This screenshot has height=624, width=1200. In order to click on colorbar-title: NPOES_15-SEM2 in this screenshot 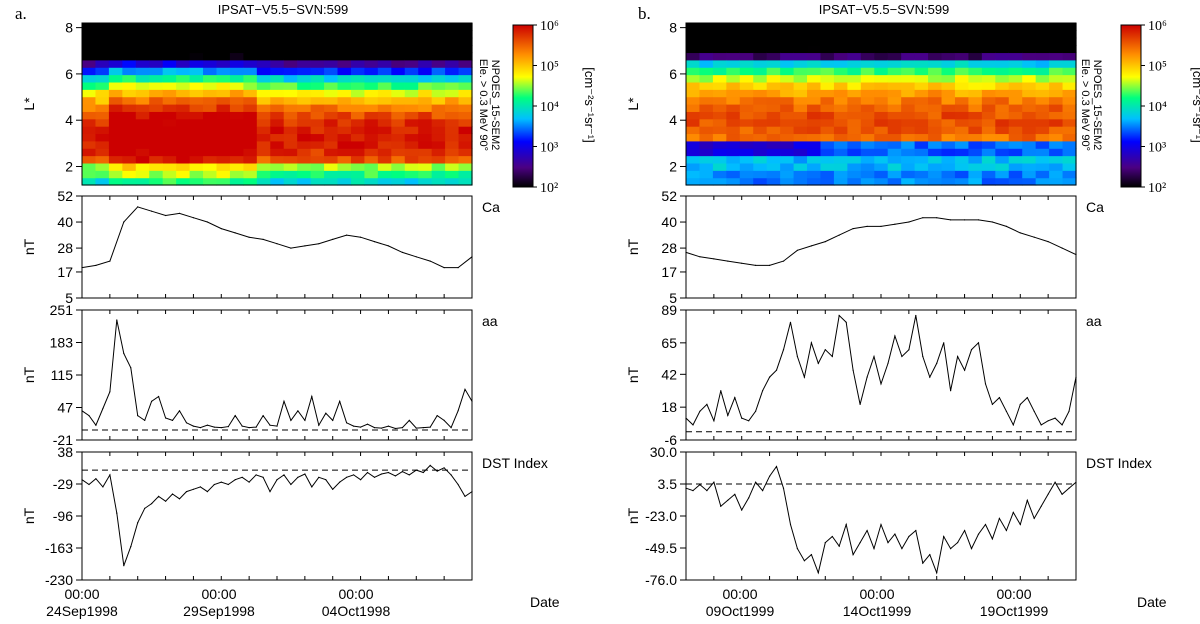, I will do `click(495, 105)`.